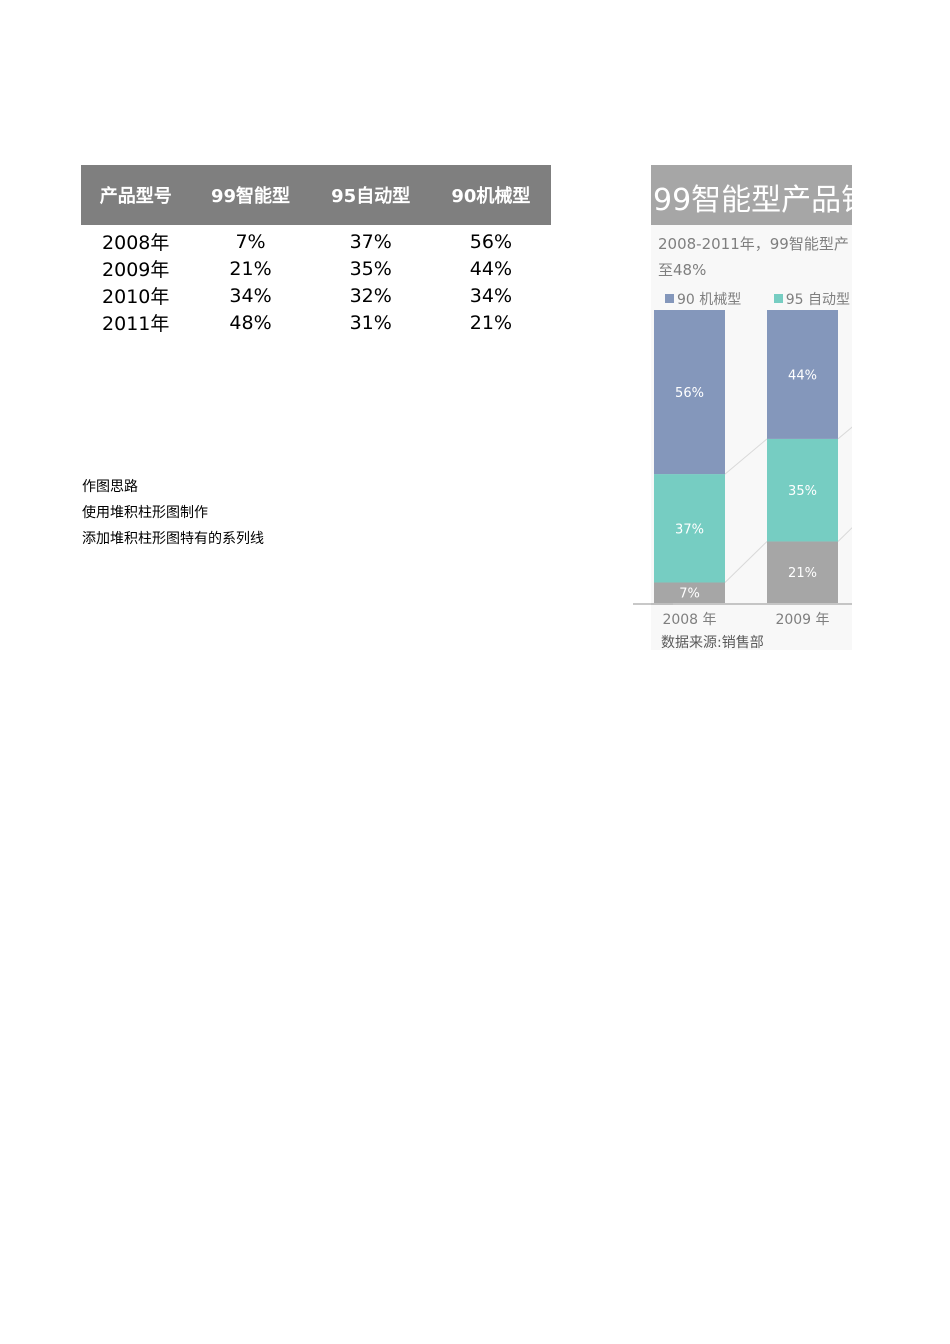 This screenshot has width=950, height=1344. I want to click on table-cell: 31%, so click(370, 322).